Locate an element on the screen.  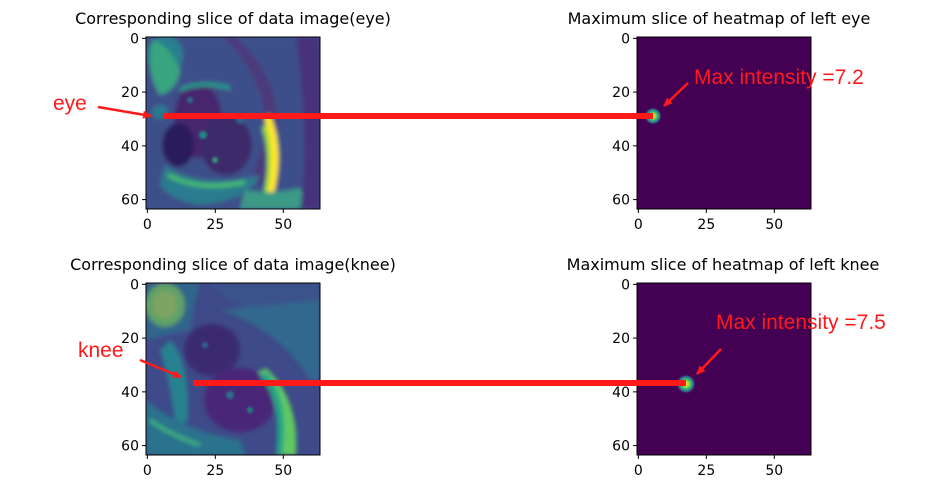
knee-label: knee is located at coordinates (101, 350).